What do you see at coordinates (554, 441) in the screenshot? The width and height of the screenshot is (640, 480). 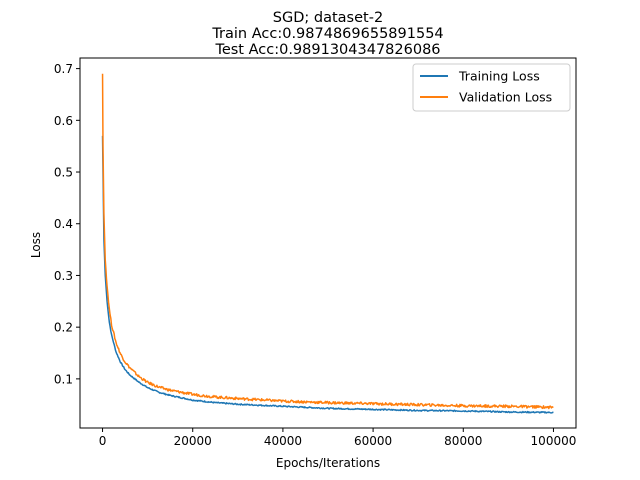 I see `x-tick-label: 100000` at bounding box center [554, 441].